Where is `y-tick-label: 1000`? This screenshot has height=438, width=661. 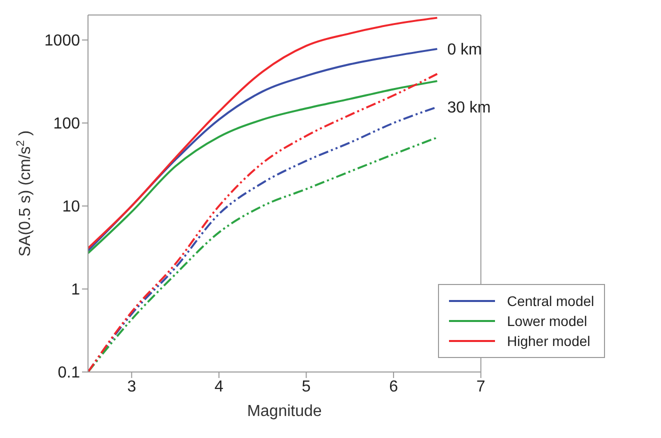 y-tick-label: 1000 is located at coordinates (62, 41).